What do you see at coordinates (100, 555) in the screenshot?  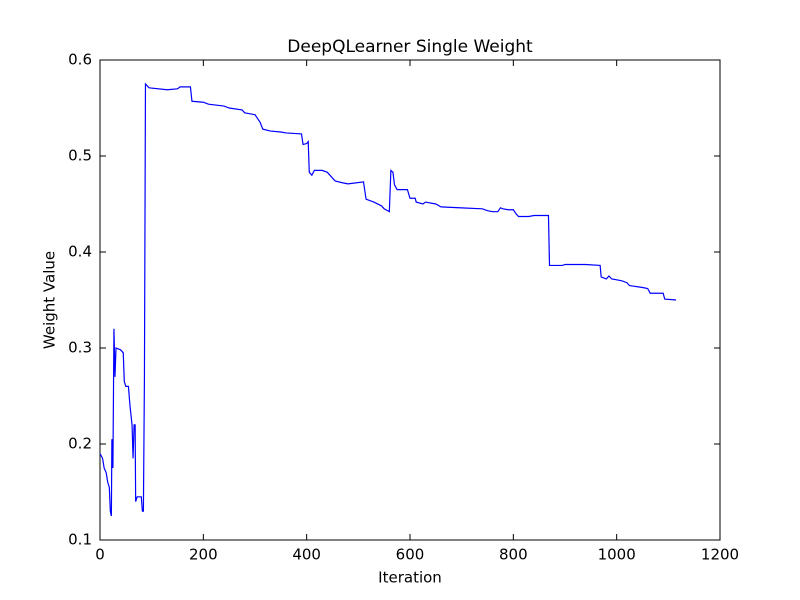 I see `x-tick-label: 0` at bounding box center [100, 555].